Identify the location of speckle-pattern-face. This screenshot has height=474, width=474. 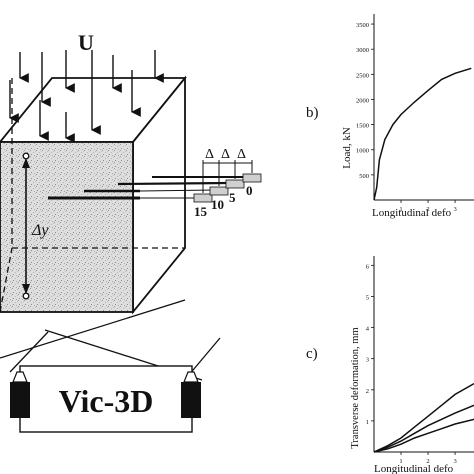
(67, 227).